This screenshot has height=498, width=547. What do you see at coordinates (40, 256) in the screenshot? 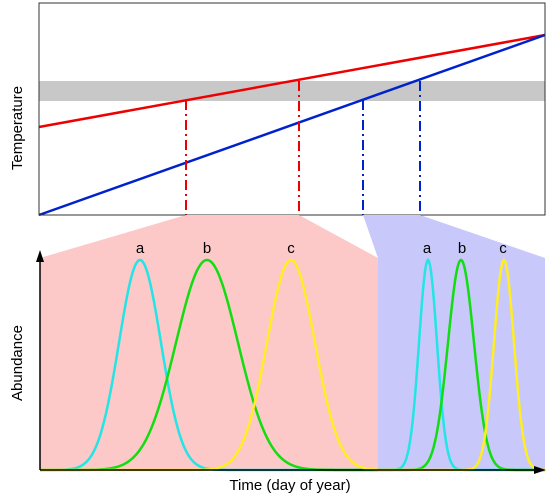
I see `y-arrow` at bounding box center [40, 256].